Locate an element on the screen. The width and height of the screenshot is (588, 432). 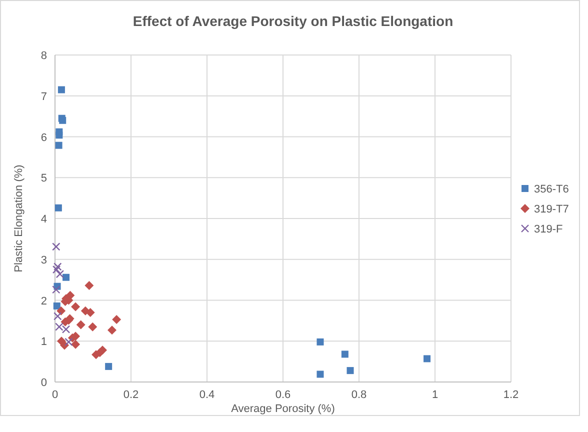
y-tick-label: 0 is located at coordinates (43, 383).